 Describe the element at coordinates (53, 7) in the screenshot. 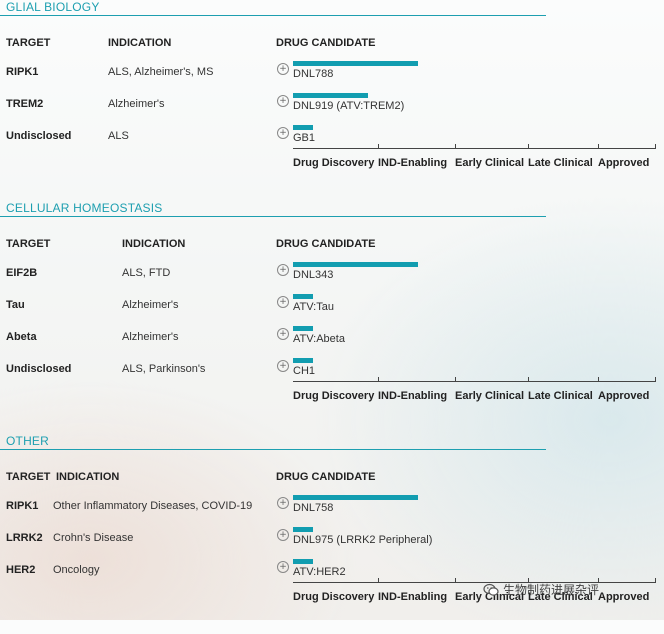

I see `section-title: GLIAL BIOLOGY` at that location.